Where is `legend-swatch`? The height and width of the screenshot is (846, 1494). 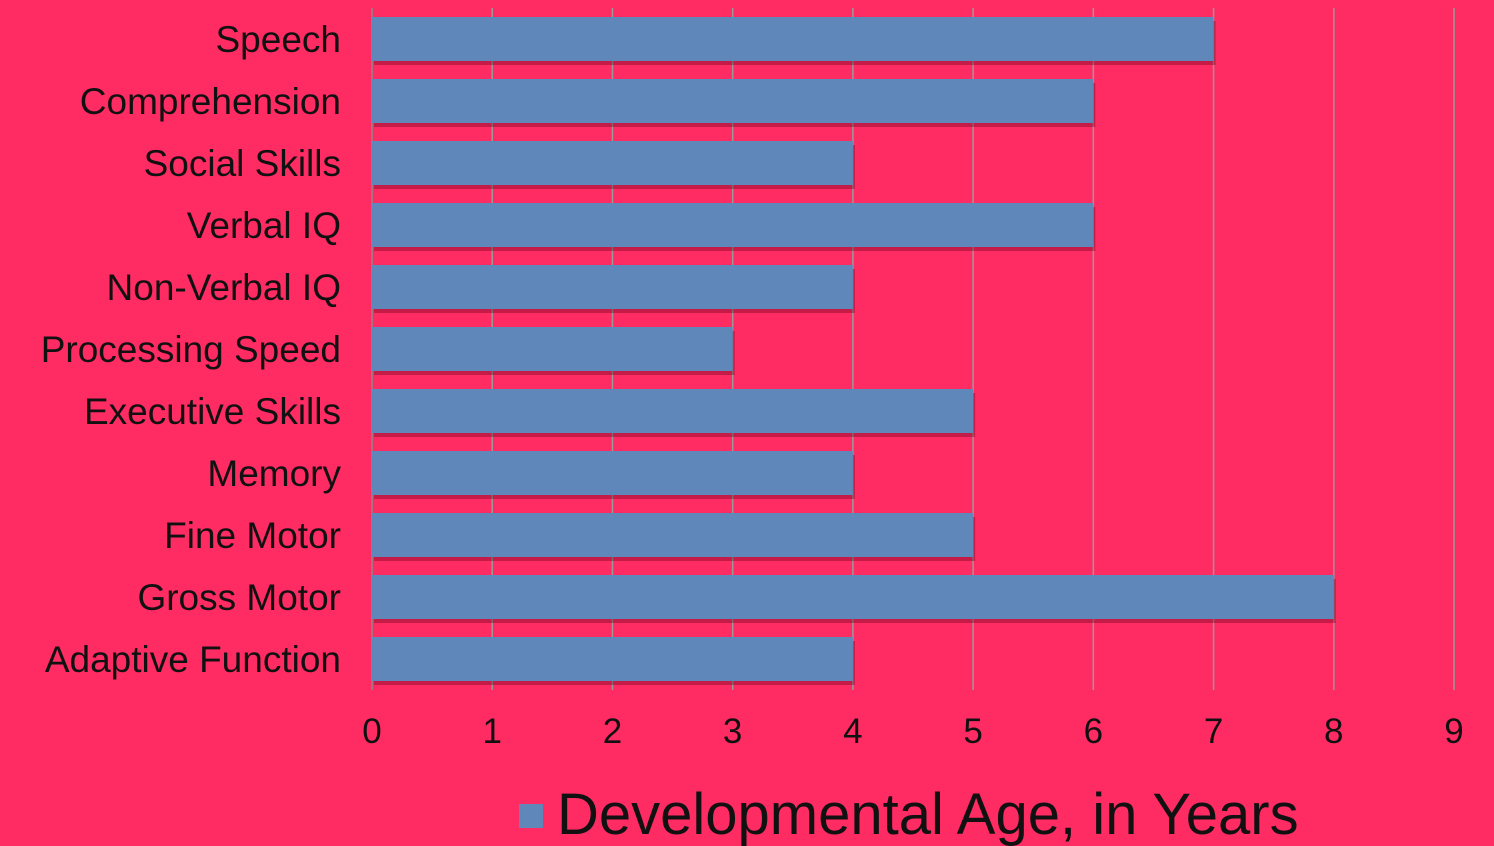 legend-swatch is located at coordinates (531, 816).